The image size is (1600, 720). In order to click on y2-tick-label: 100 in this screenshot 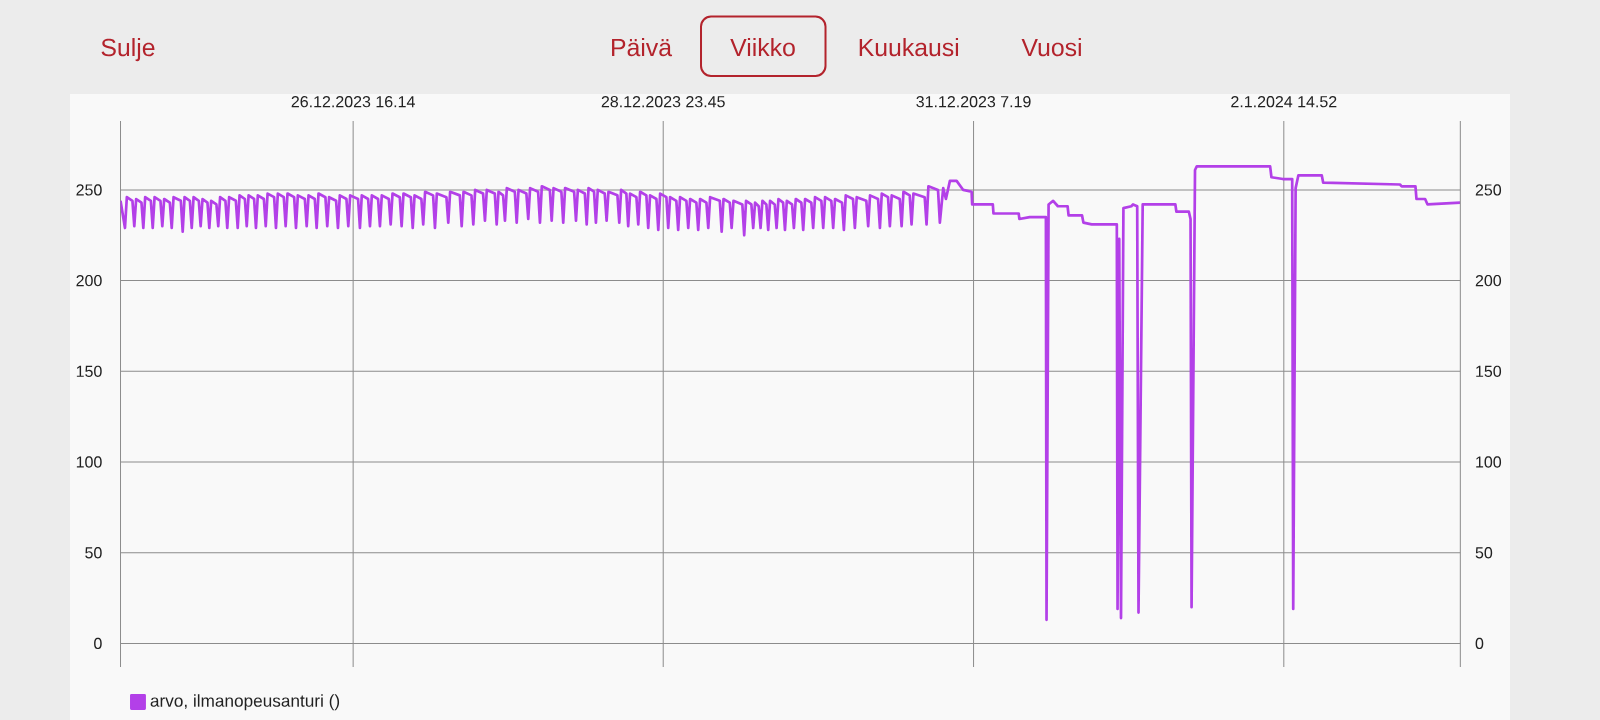, I will do `click(1489, 462)`.